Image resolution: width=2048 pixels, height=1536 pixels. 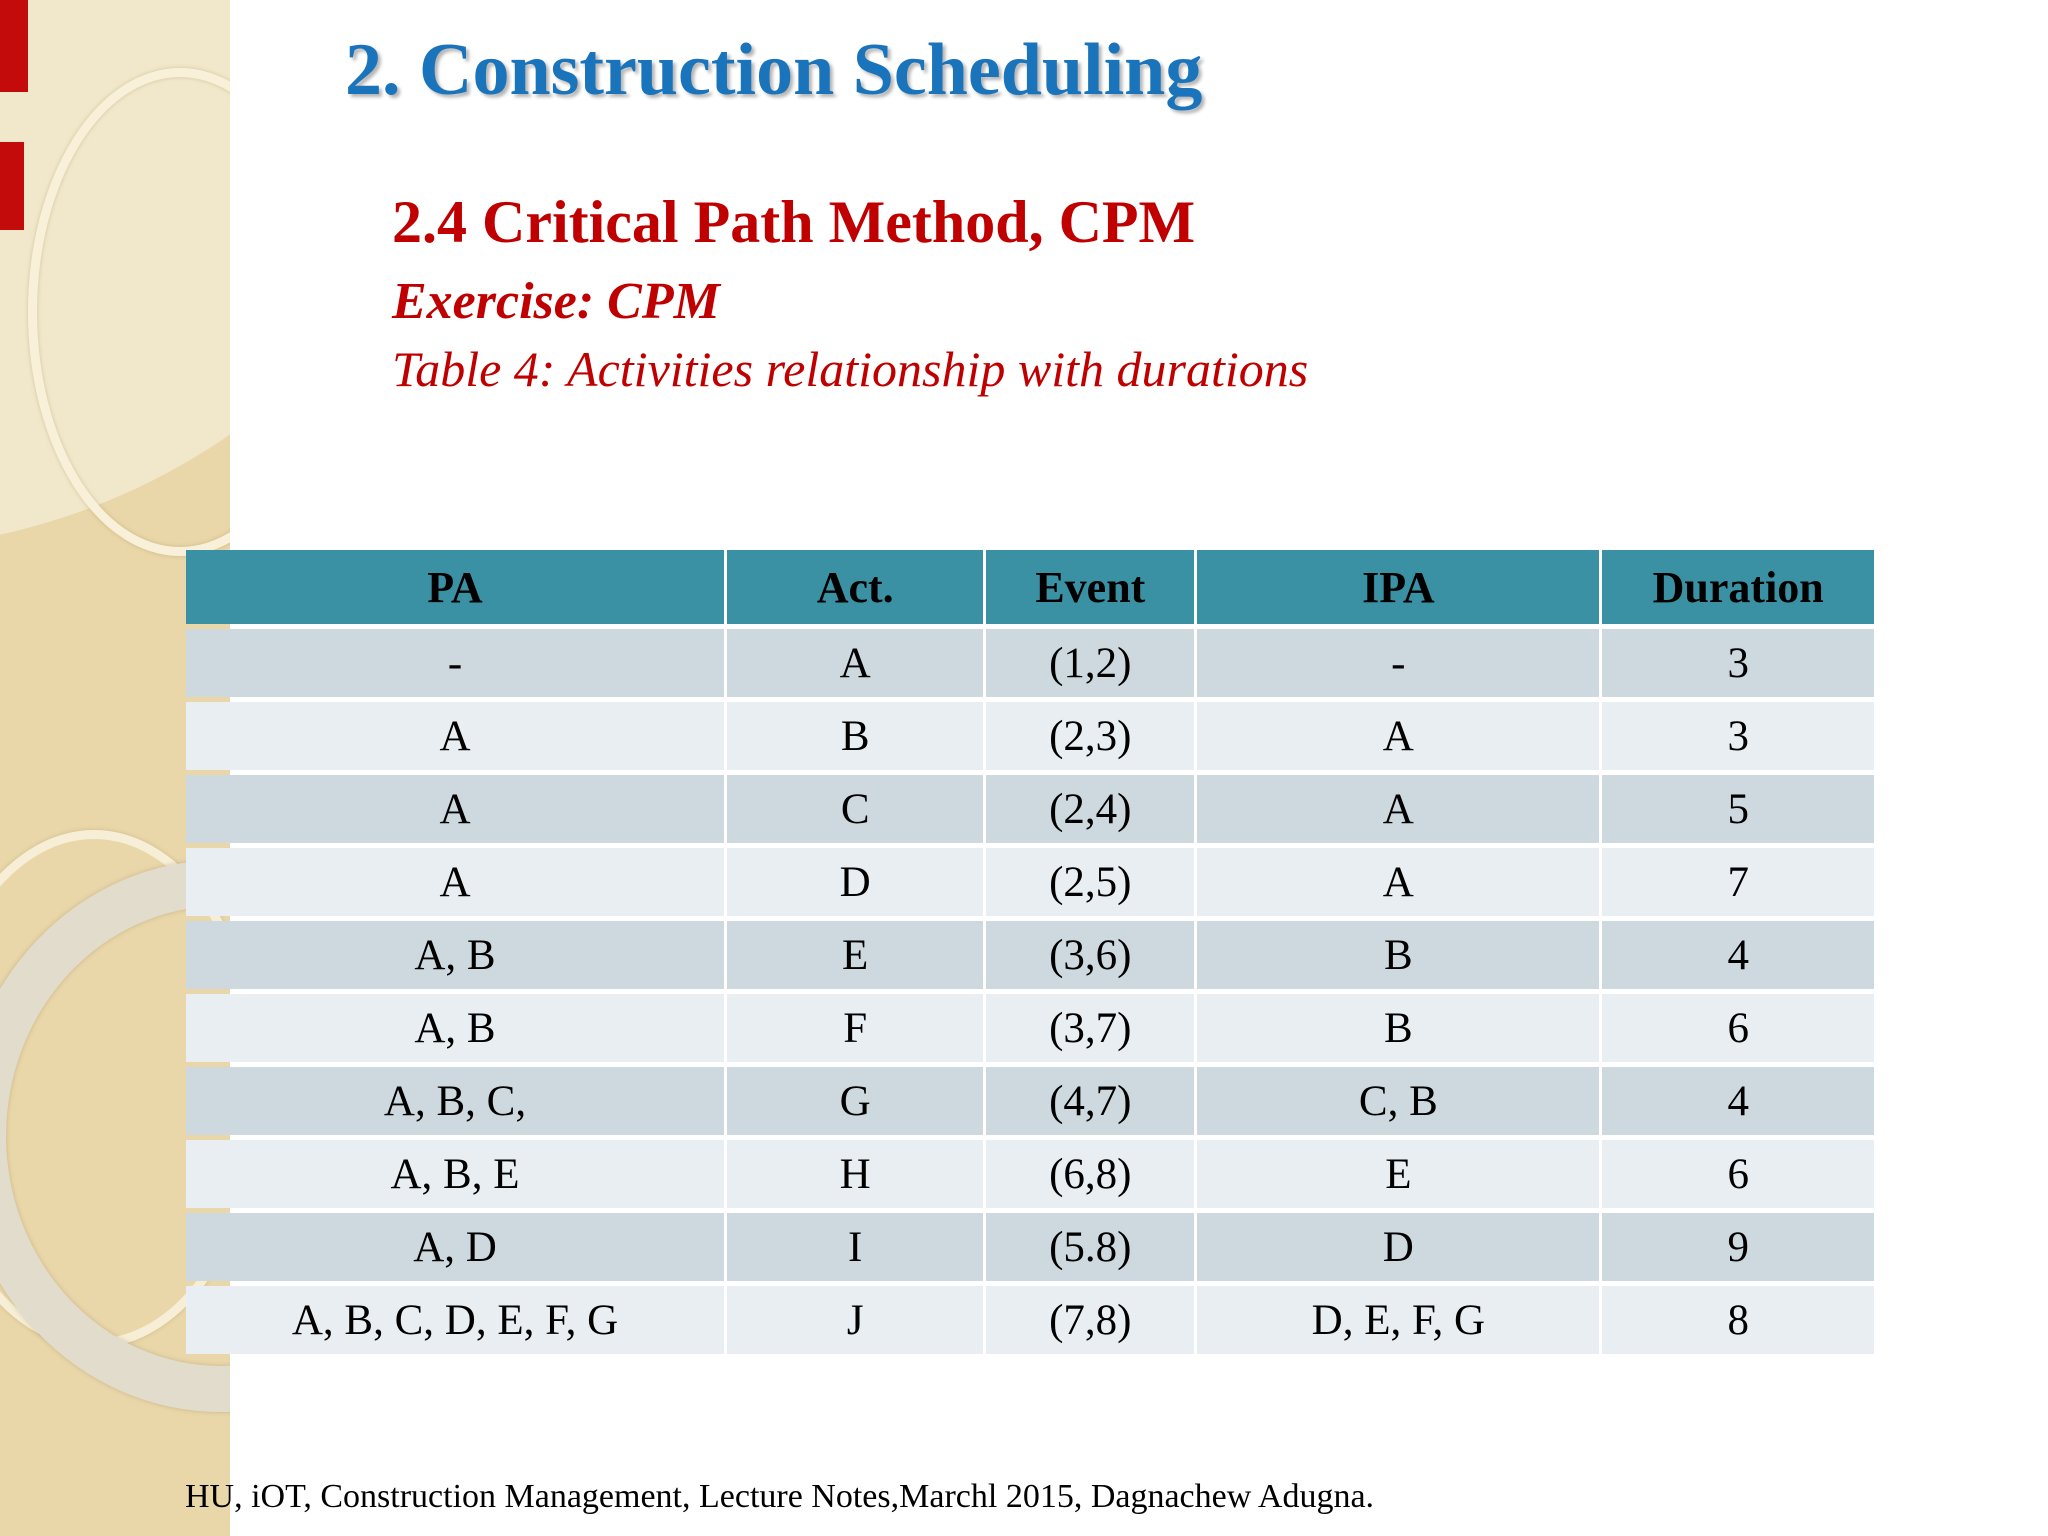 I want to click on column-header: Act., so click(x=855, y=587).